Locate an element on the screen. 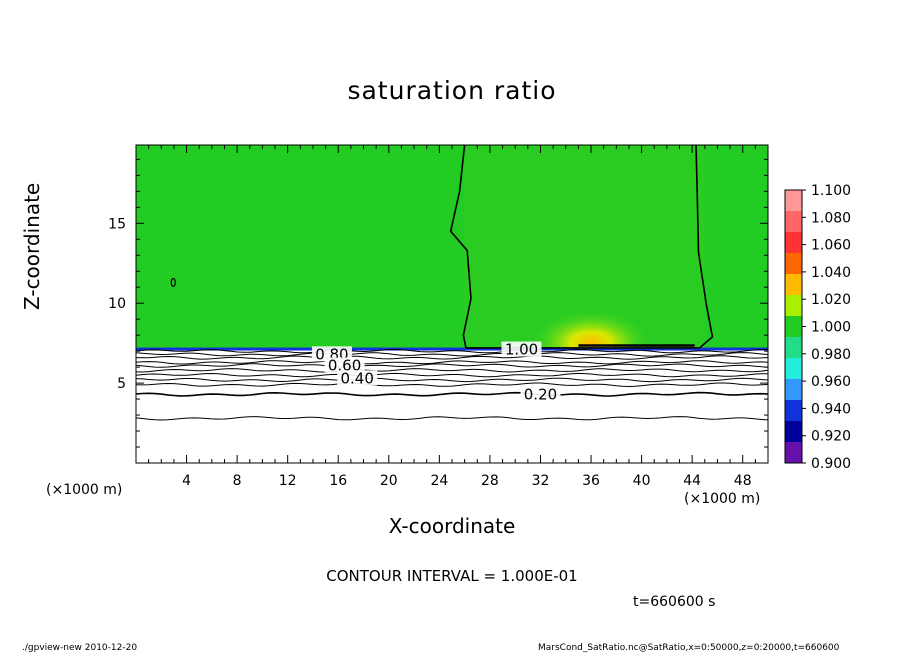 The width and height of the screenshot is (904, 654). x-tick-label: 24 is located at coordinates (439, 481).